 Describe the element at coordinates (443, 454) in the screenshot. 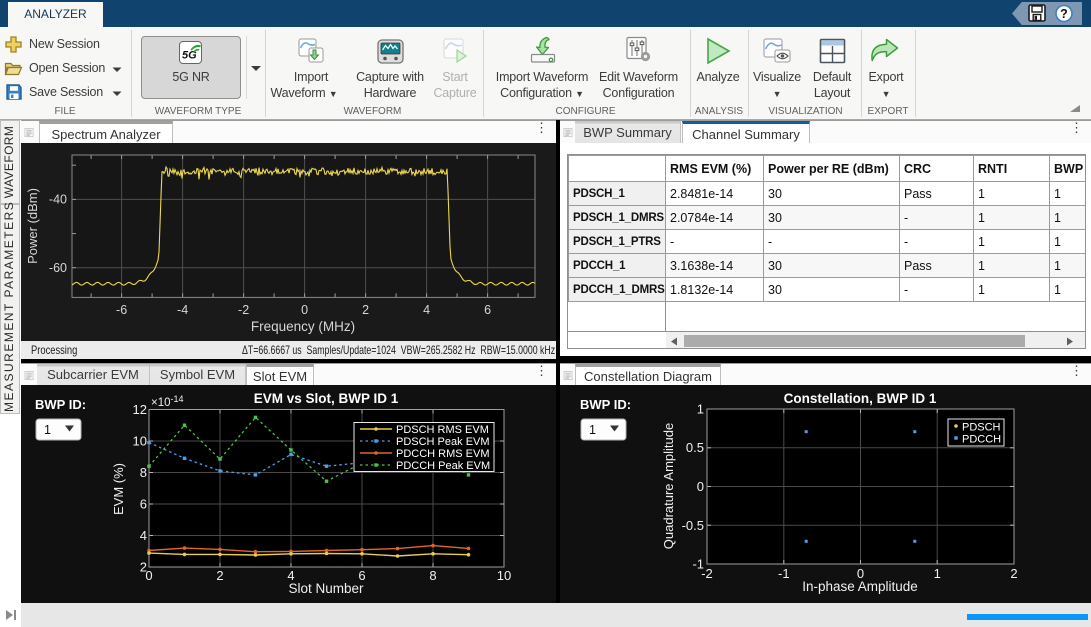

I see `svg-text: PDCCH RMS EVM` at that location.